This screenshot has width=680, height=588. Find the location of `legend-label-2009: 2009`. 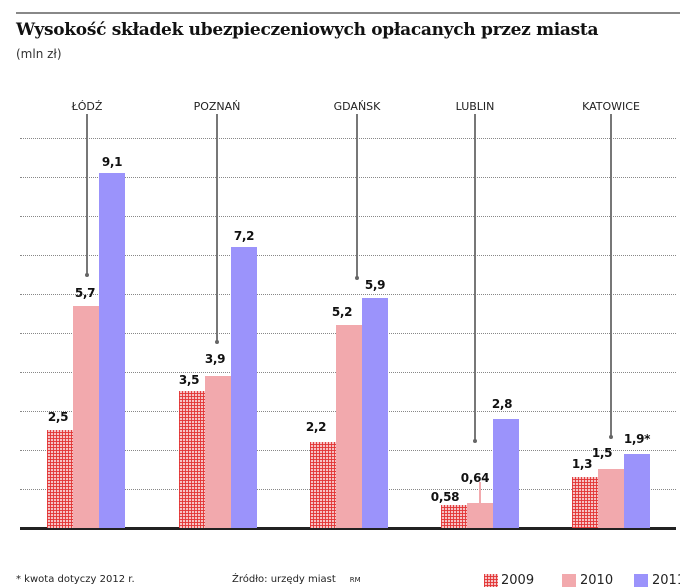

legend-label-2009: 2009 is located at coordinates (518, 580).